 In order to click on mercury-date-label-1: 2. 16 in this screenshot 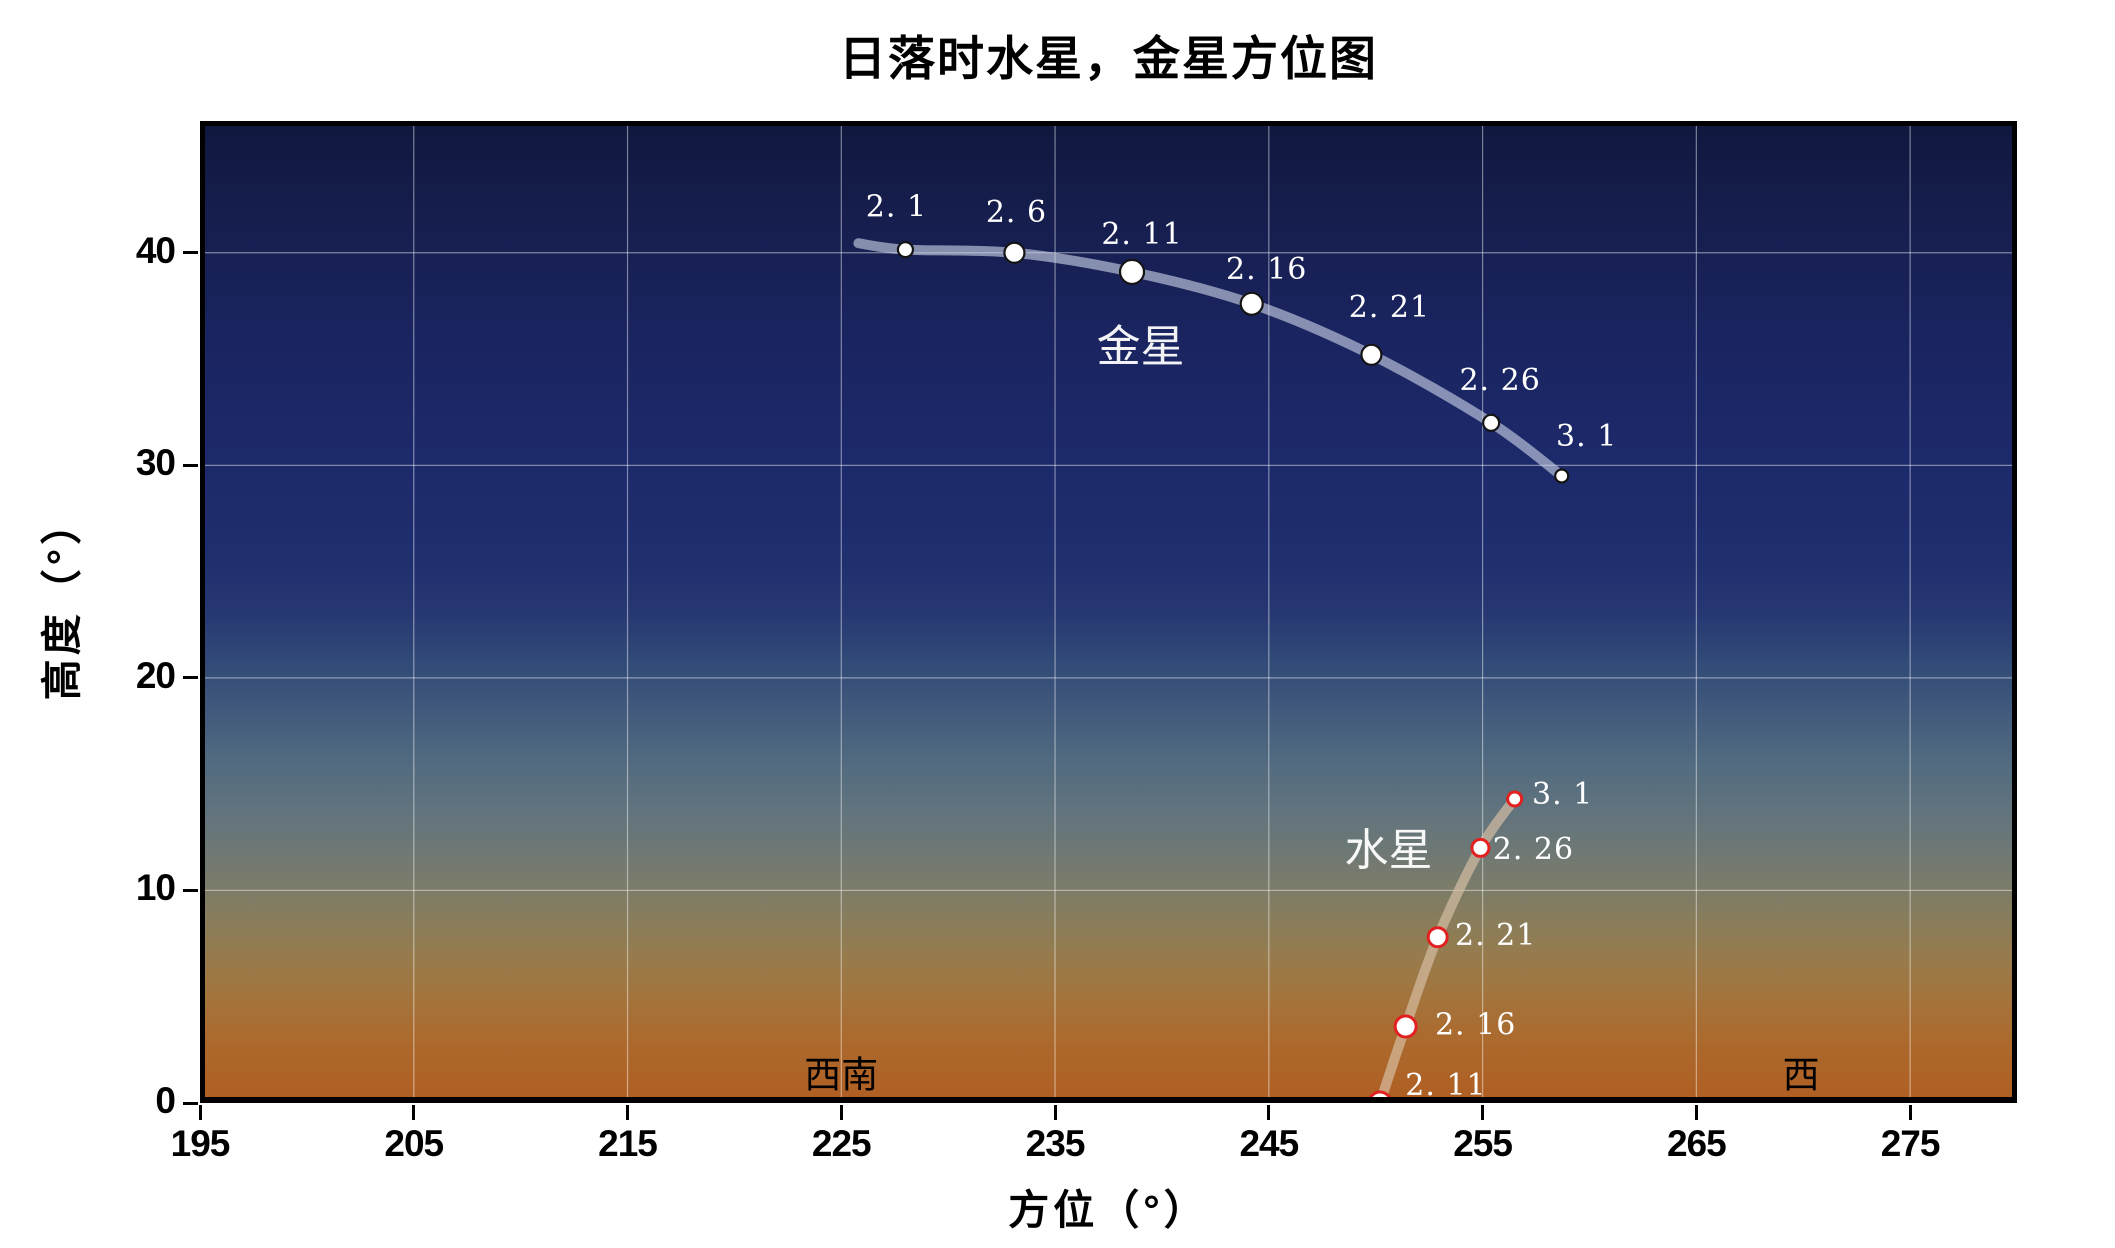, I will do `click(1475, 1024)`.